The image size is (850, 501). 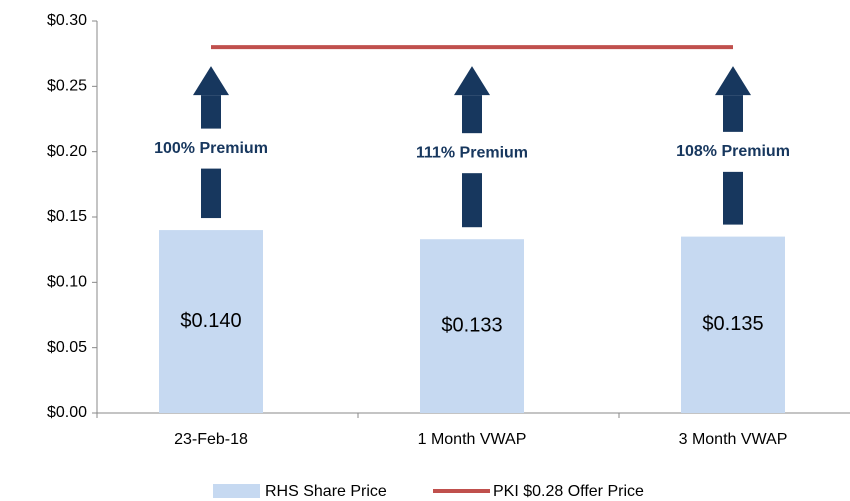 I want to click on value-label: $0.133, so click(x=471, y=325).